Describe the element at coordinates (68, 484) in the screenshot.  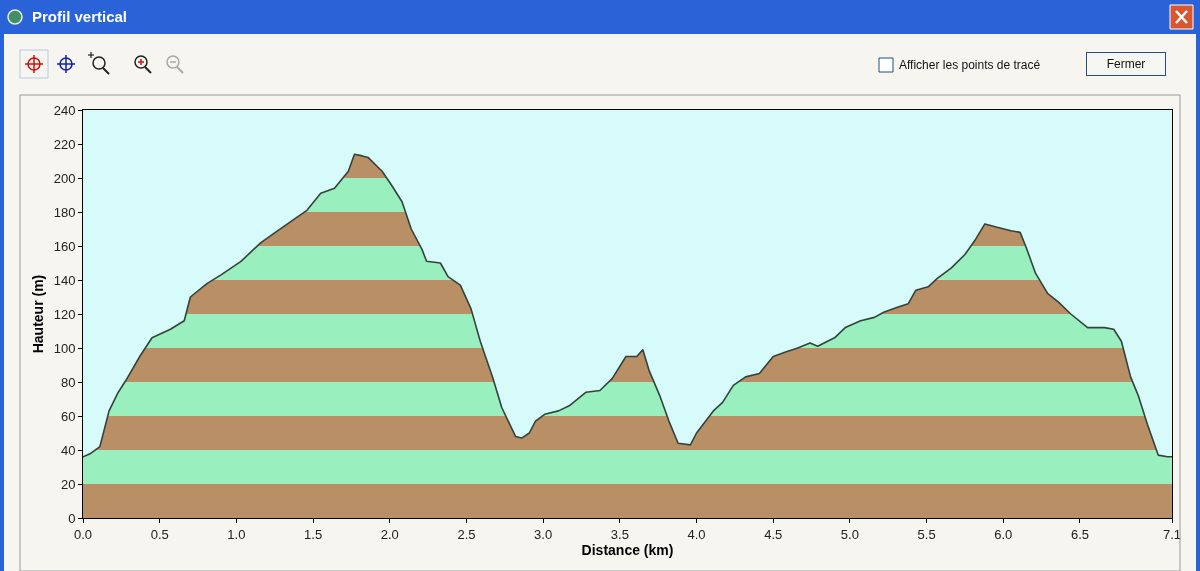
I see `y-tick-label: 20` at that location.